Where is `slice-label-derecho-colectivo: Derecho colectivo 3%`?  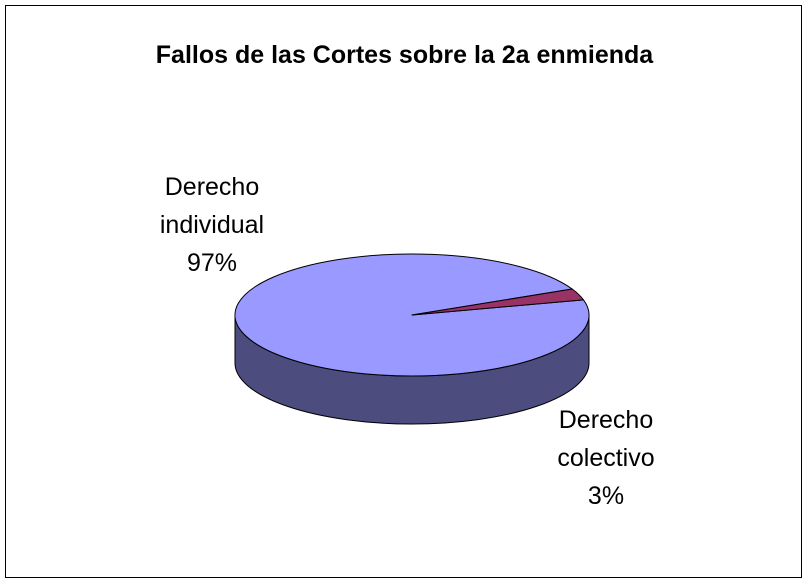 slice-label-derecho-colectivo: Derecho colectivo 3% is located at coordinates (605, 458).